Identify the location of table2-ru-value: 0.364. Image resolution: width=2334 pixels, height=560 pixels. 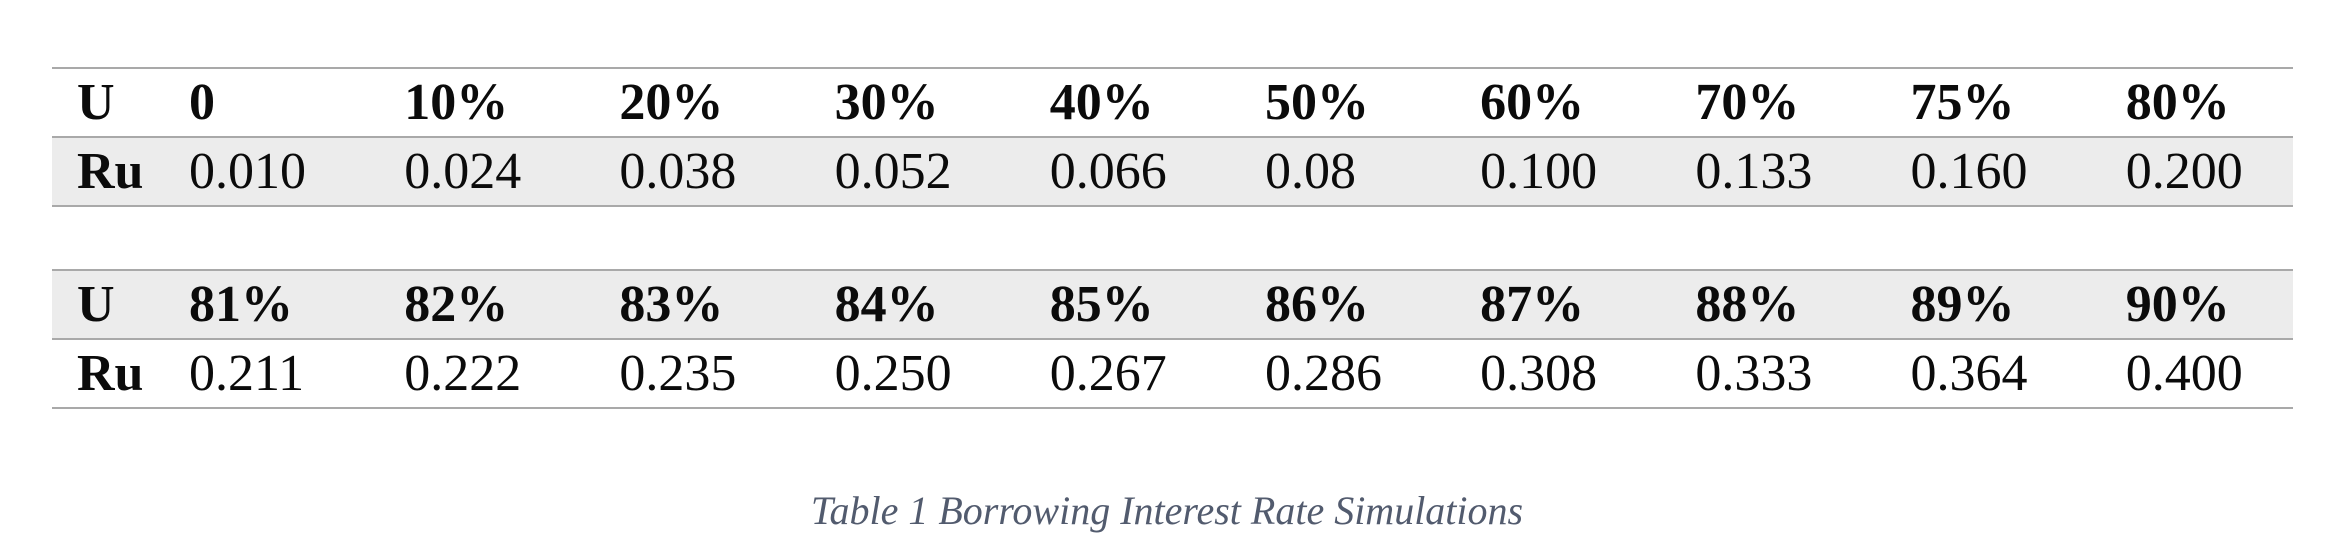
(1969, 373).